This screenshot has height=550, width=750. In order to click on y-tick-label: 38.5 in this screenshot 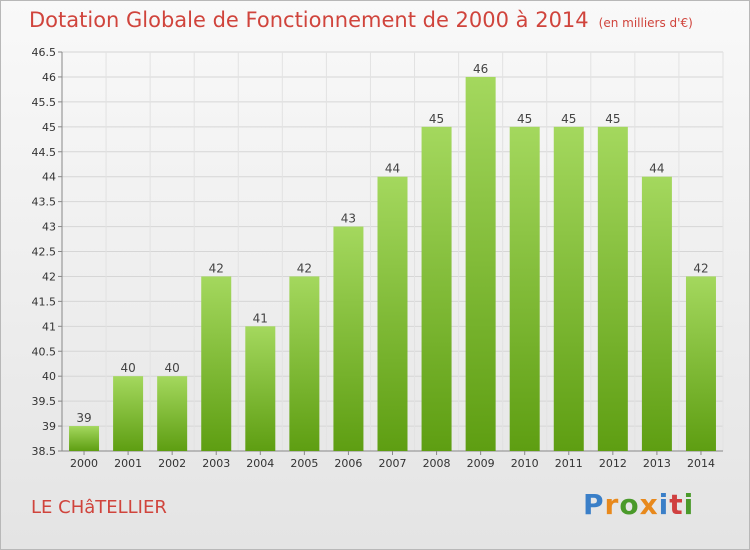, I will do `click(44, 451)`.